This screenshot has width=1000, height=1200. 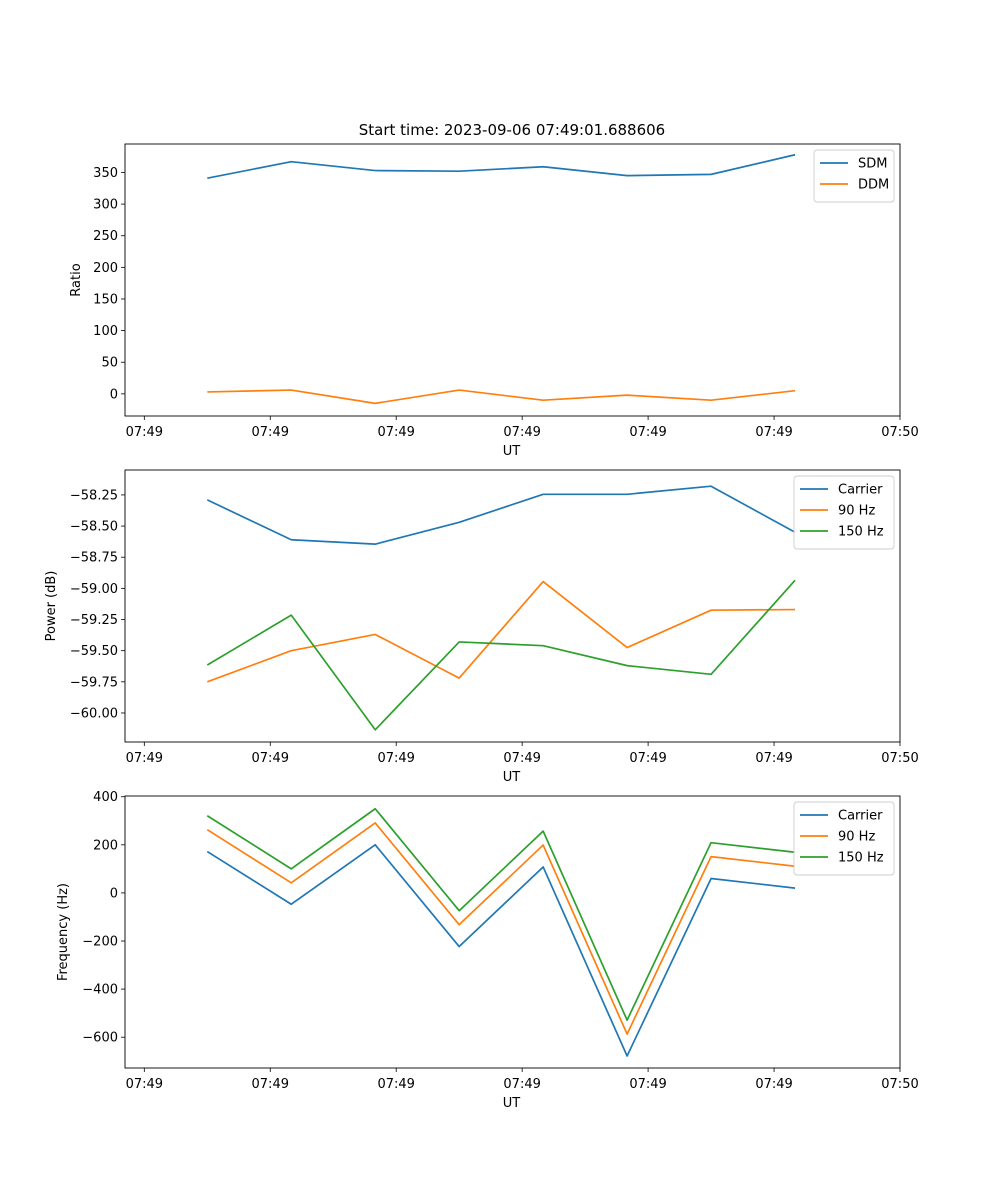 I want to click on y-tick-label: −59.50, so click(x=94, y=651).